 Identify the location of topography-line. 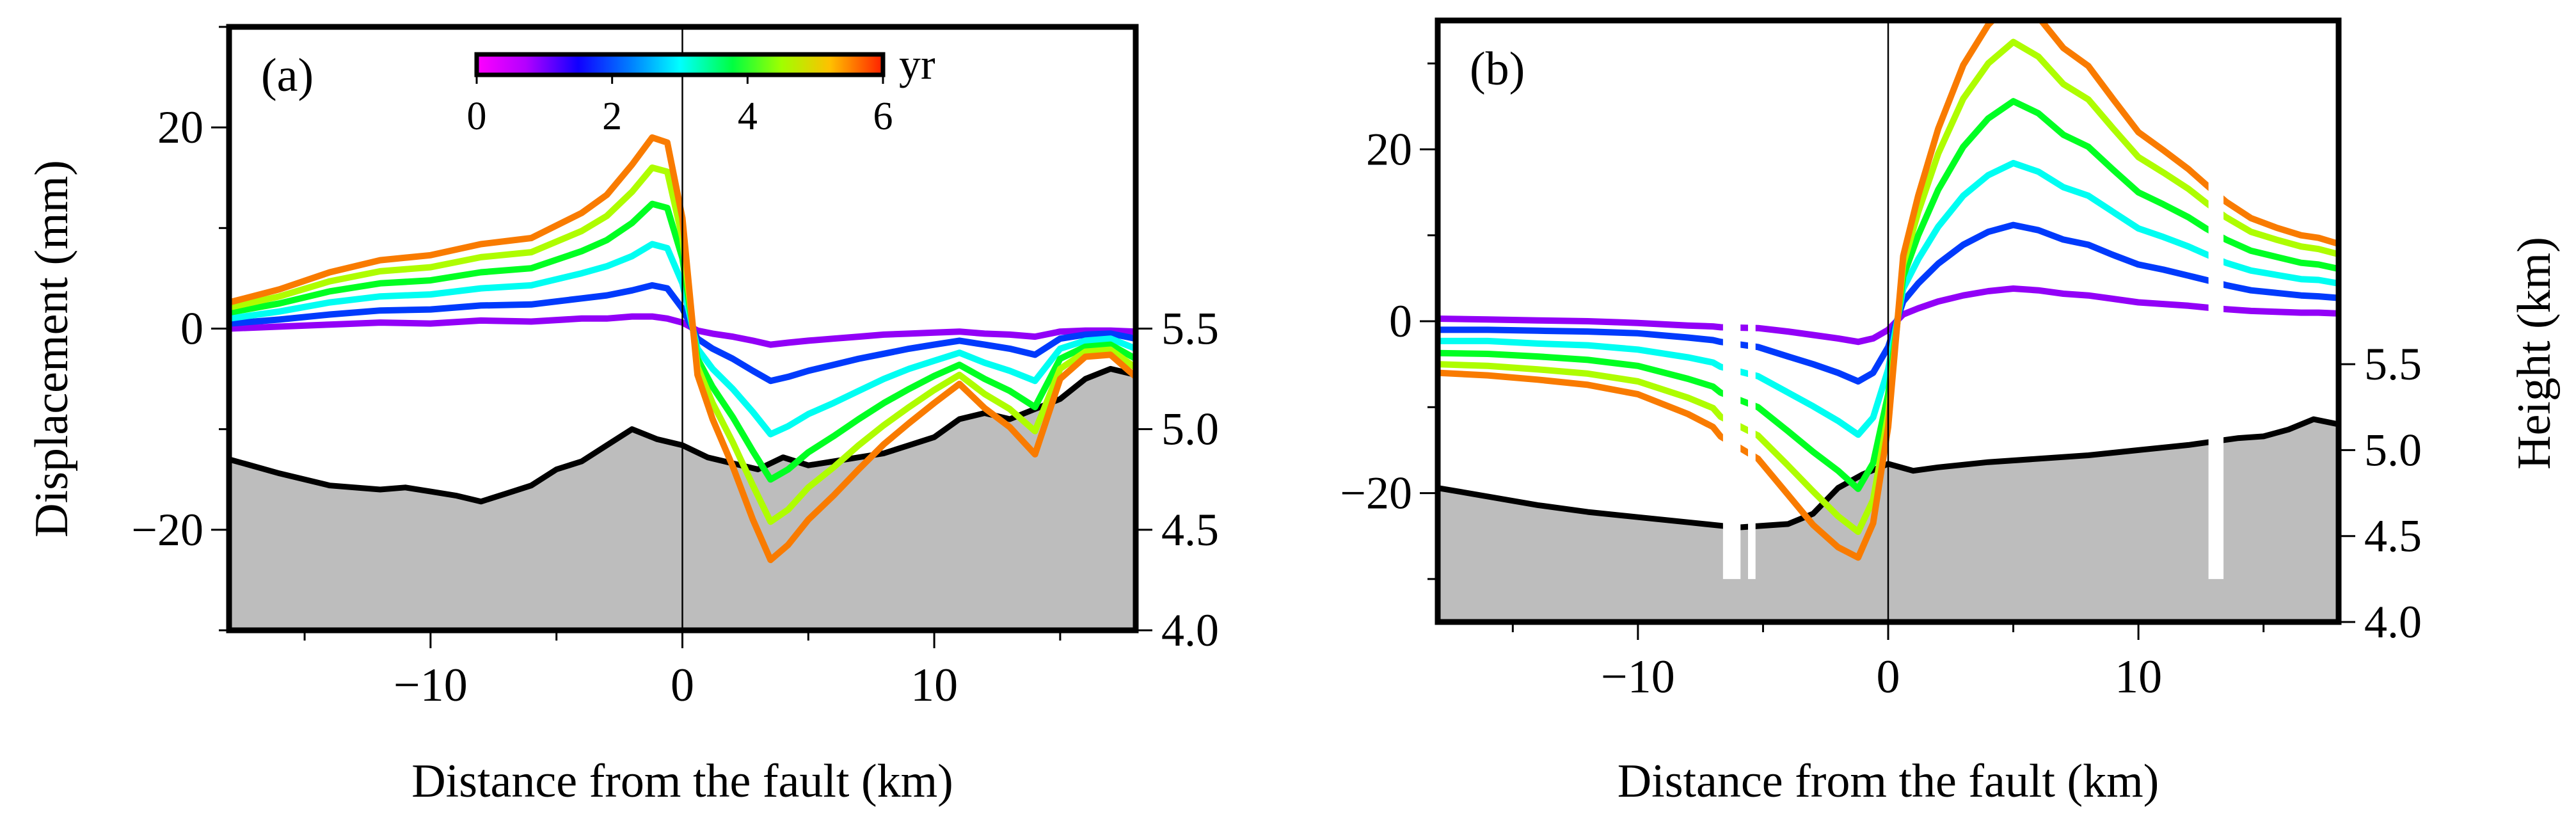
(1889, 473).